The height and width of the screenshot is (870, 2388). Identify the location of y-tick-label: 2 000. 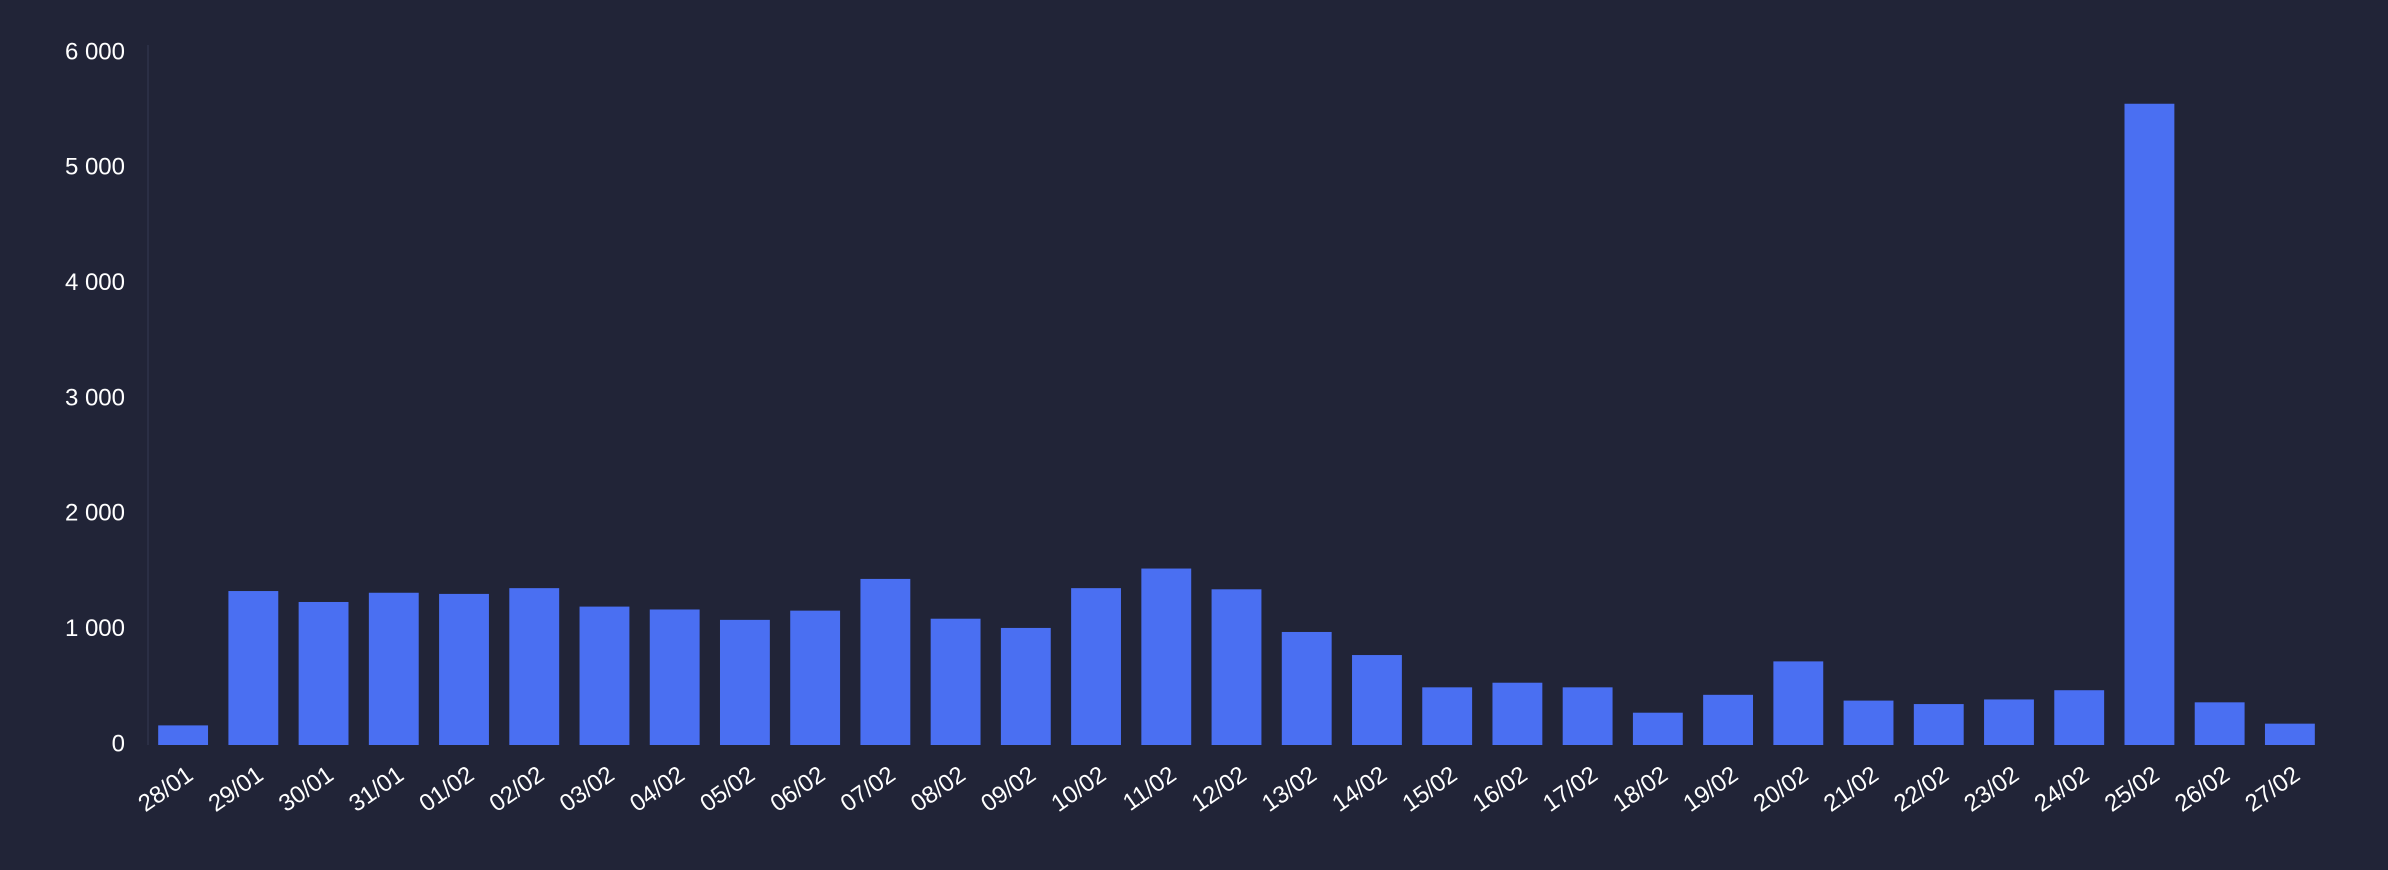
(95, 513).